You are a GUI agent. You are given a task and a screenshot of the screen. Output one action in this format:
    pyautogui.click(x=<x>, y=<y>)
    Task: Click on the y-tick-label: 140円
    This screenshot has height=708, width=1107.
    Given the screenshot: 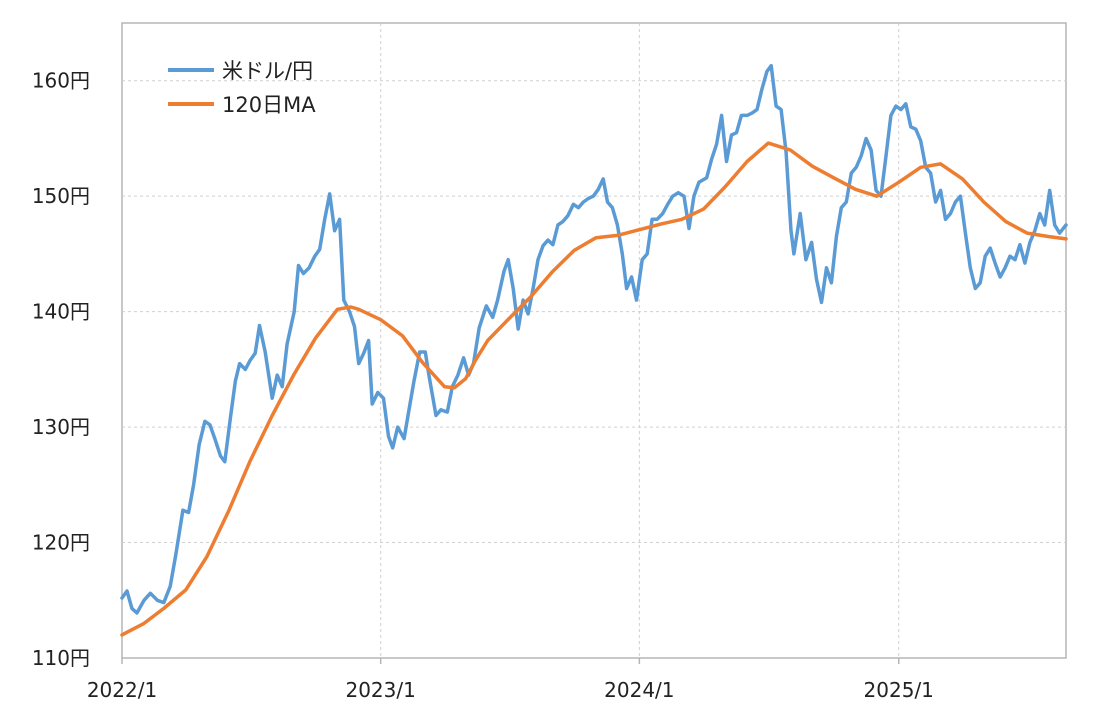 What is the action you would take?
    pyautogui.click(x=61, y=312)
    